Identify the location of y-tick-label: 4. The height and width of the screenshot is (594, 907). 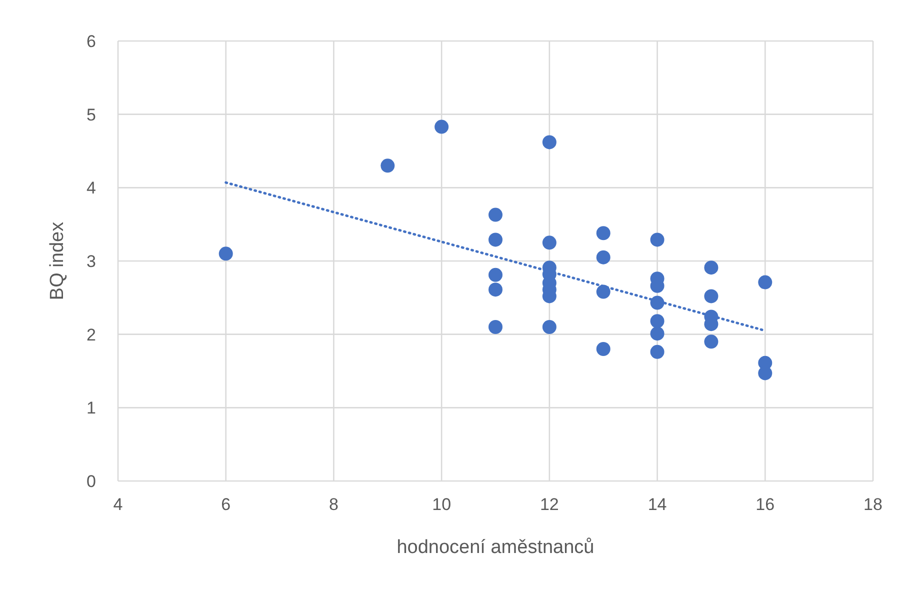
(91, 188).